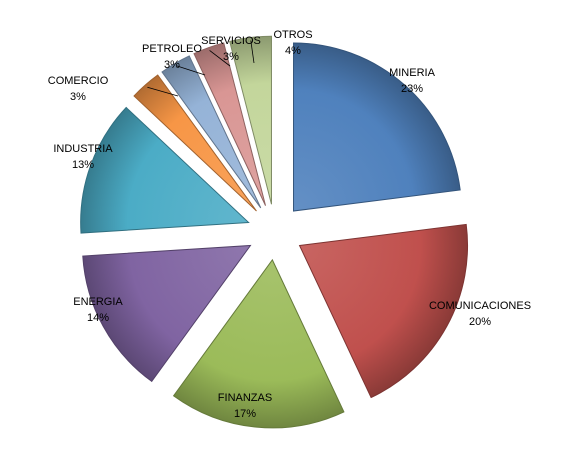  Describe the element at coordinates (245, 414) in the screenshot. I see `data-label-value: 17%` at that location.